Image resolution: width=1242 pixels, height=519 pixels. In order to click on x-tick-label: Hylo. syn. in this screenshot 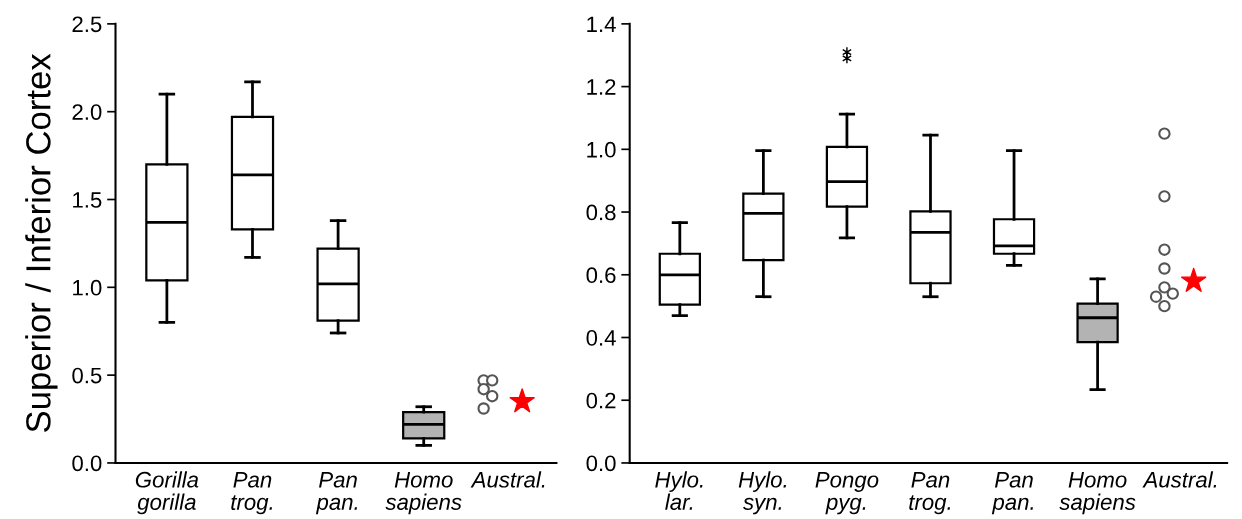, I will do `click(762, 493)`.